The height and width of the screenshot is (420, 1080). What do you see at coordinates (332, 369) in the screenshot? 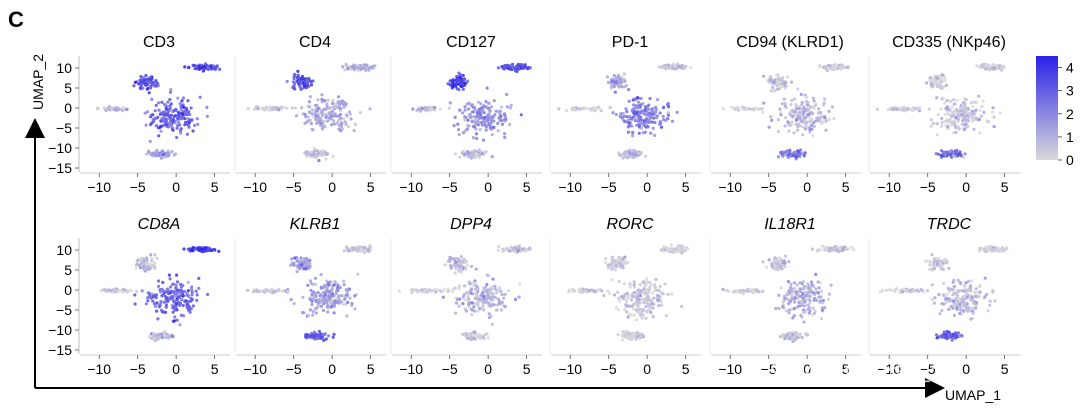
I see `x-tick-label: 0` at bounding box center [332, 369].